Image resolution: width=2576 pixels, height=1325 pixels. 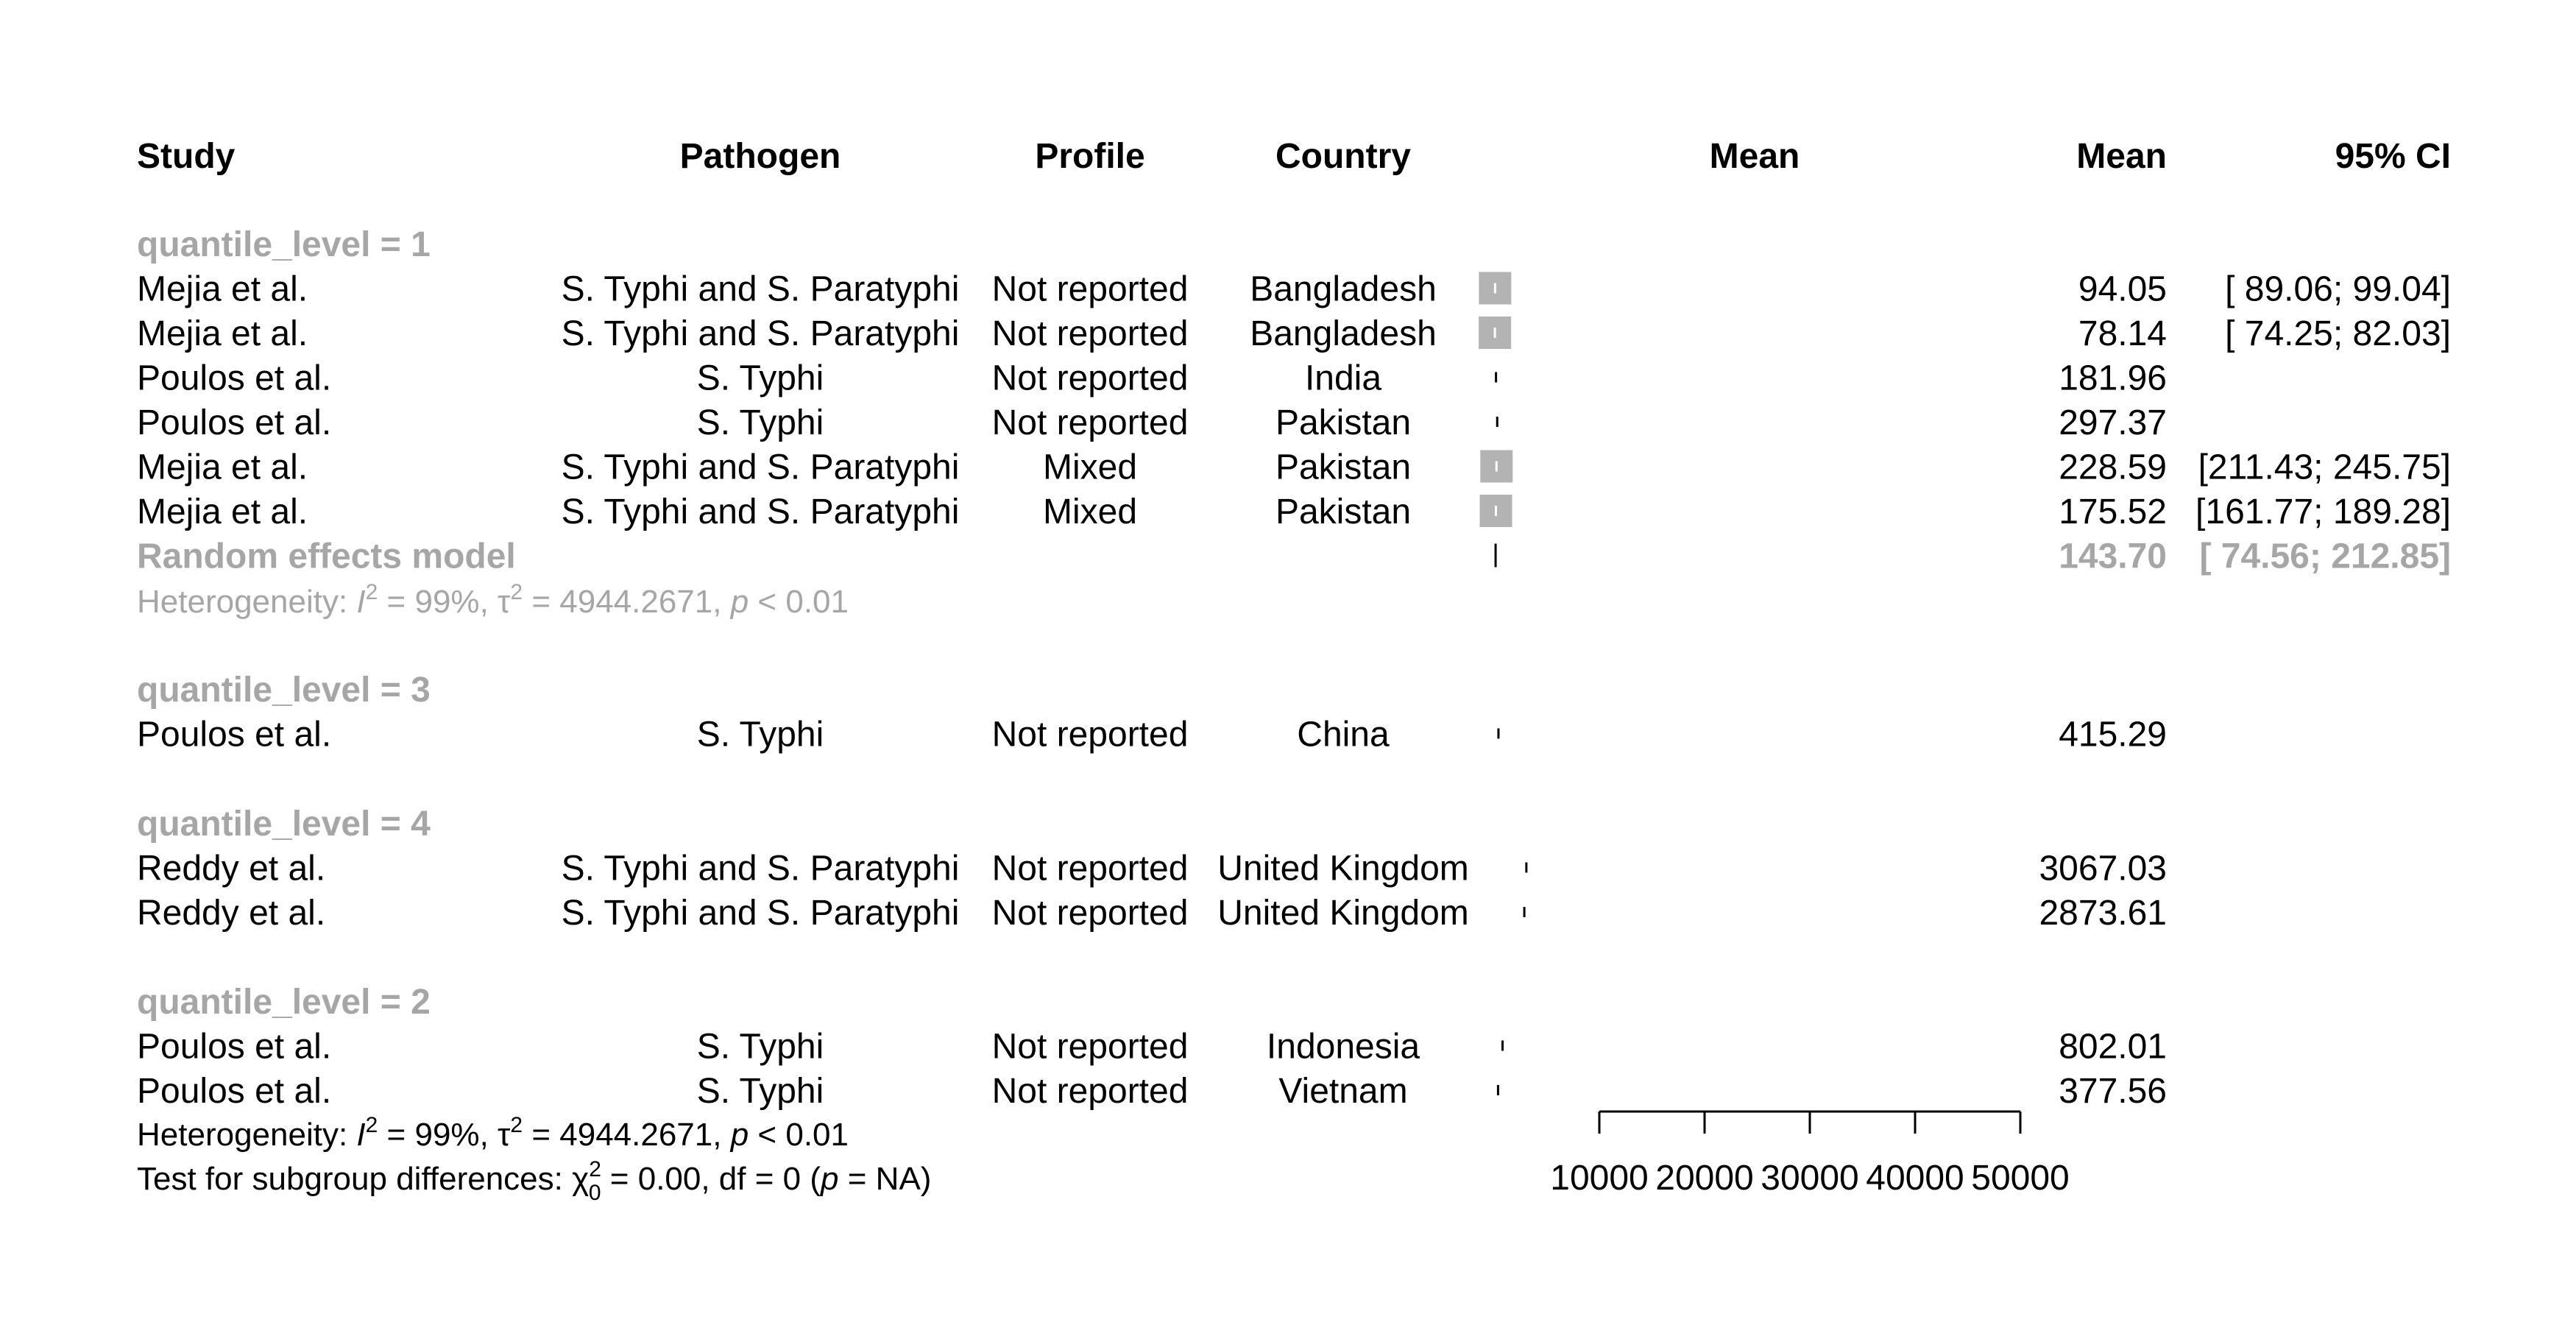 I want to click on overall-p: < 0.01, so click(x=803, y=1135).